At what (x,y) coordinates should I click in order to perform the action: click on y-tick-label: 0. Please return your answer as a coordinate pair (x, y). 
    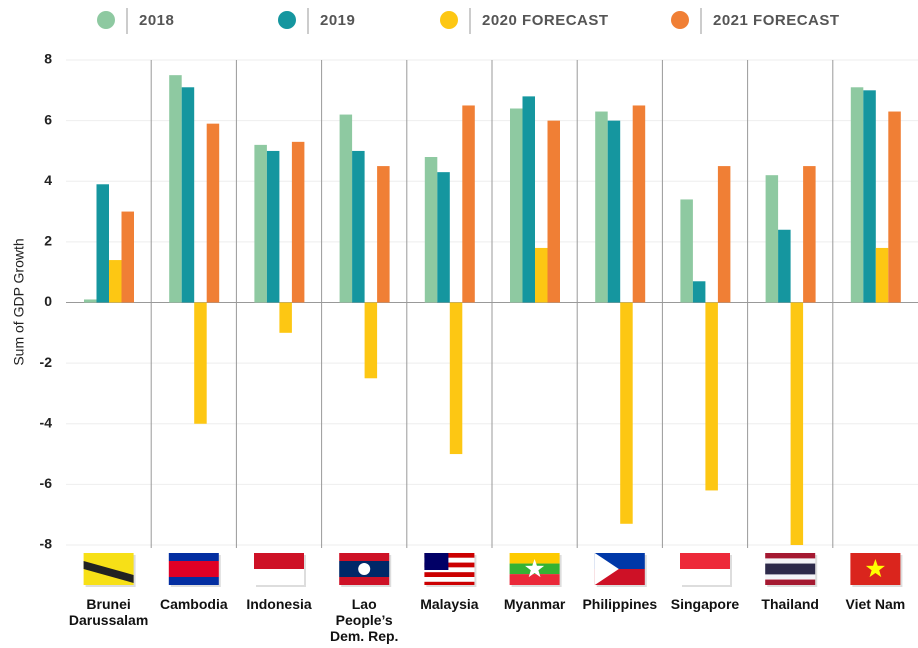
    Looking at the image, I should click on (48, 301).